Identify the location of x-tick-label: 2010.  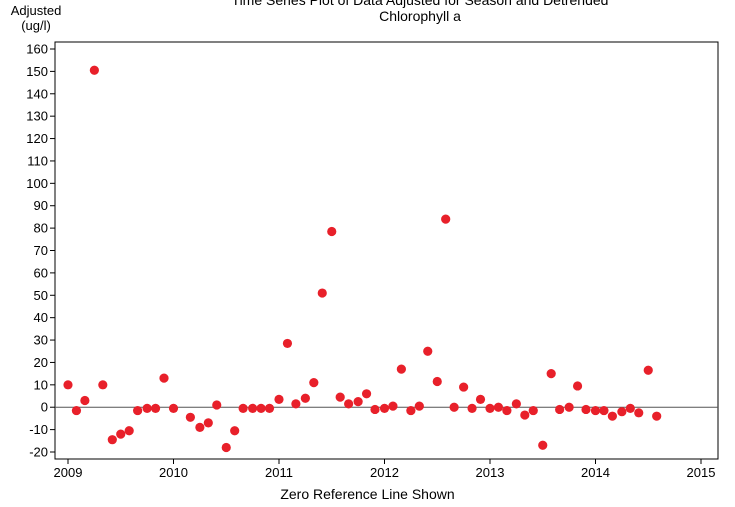
(173, 472).